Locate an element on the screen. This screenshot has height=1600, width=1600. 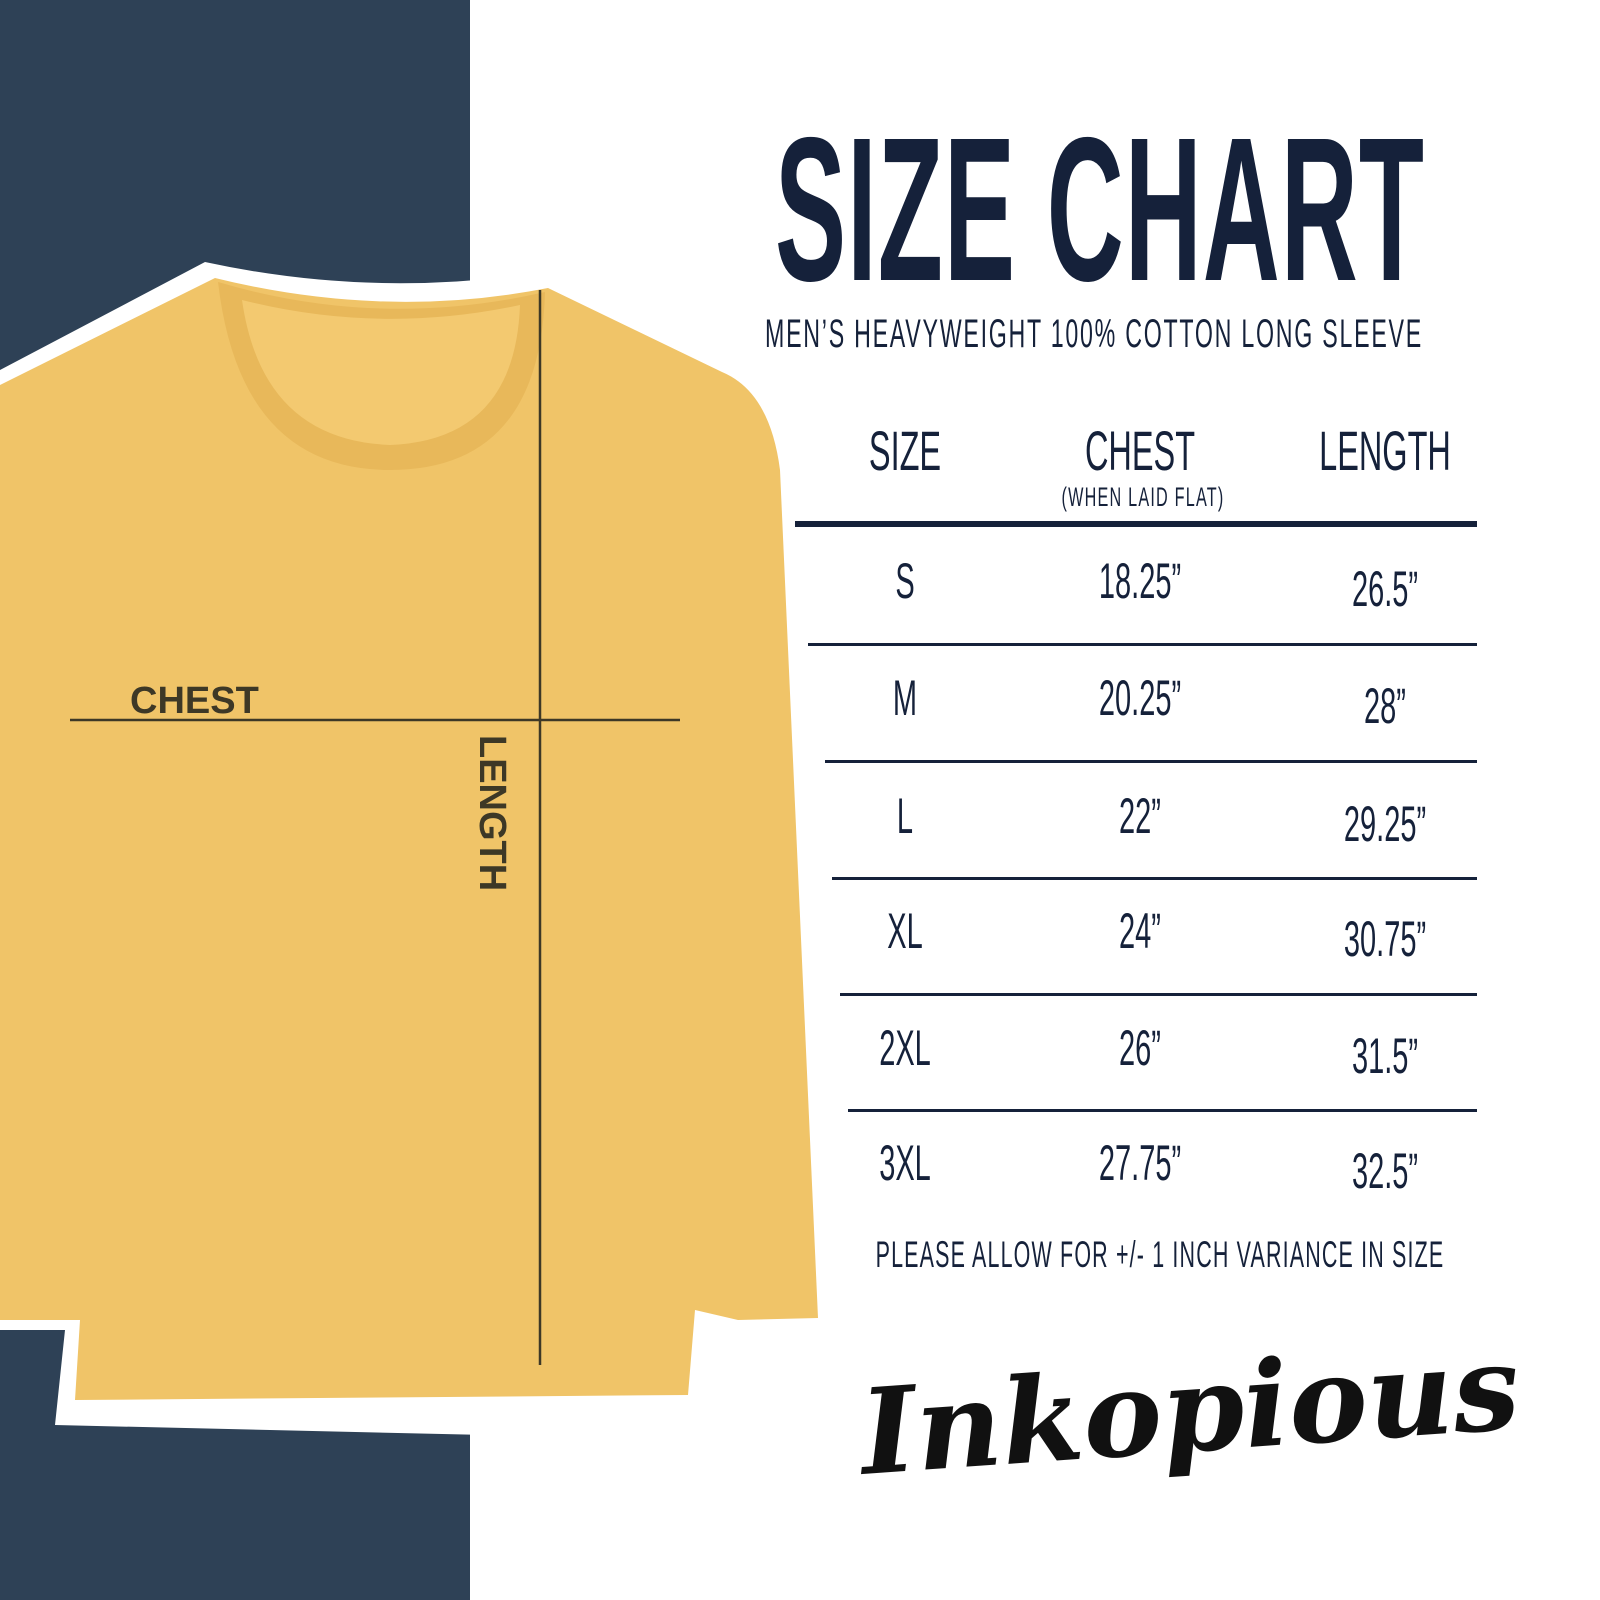
cell-size: 3XL is located at coordinates (905, 1163).